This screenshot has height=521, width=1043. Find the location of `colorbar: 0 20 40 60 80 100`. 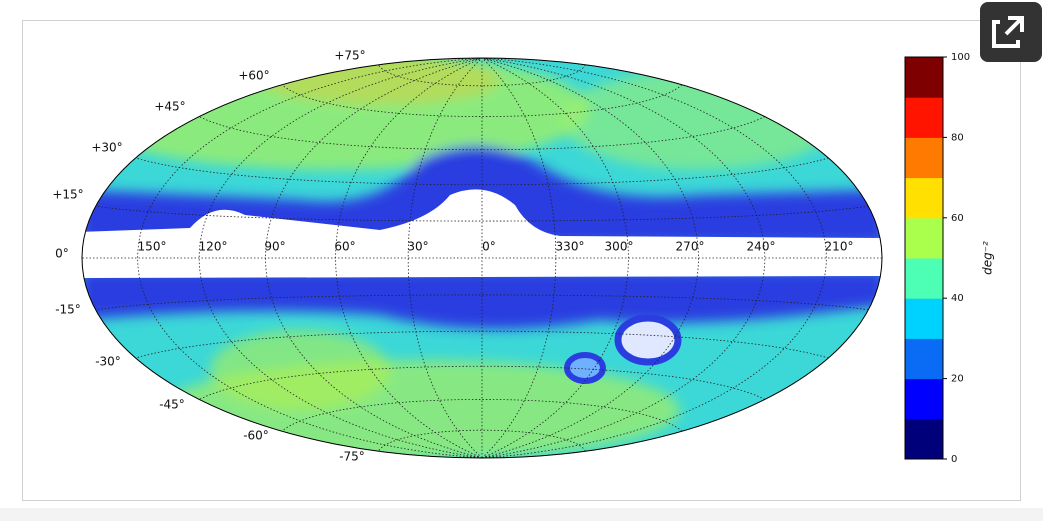

colorbar: 0 20 40 60 80 100 is located at coordinates (937, 258).